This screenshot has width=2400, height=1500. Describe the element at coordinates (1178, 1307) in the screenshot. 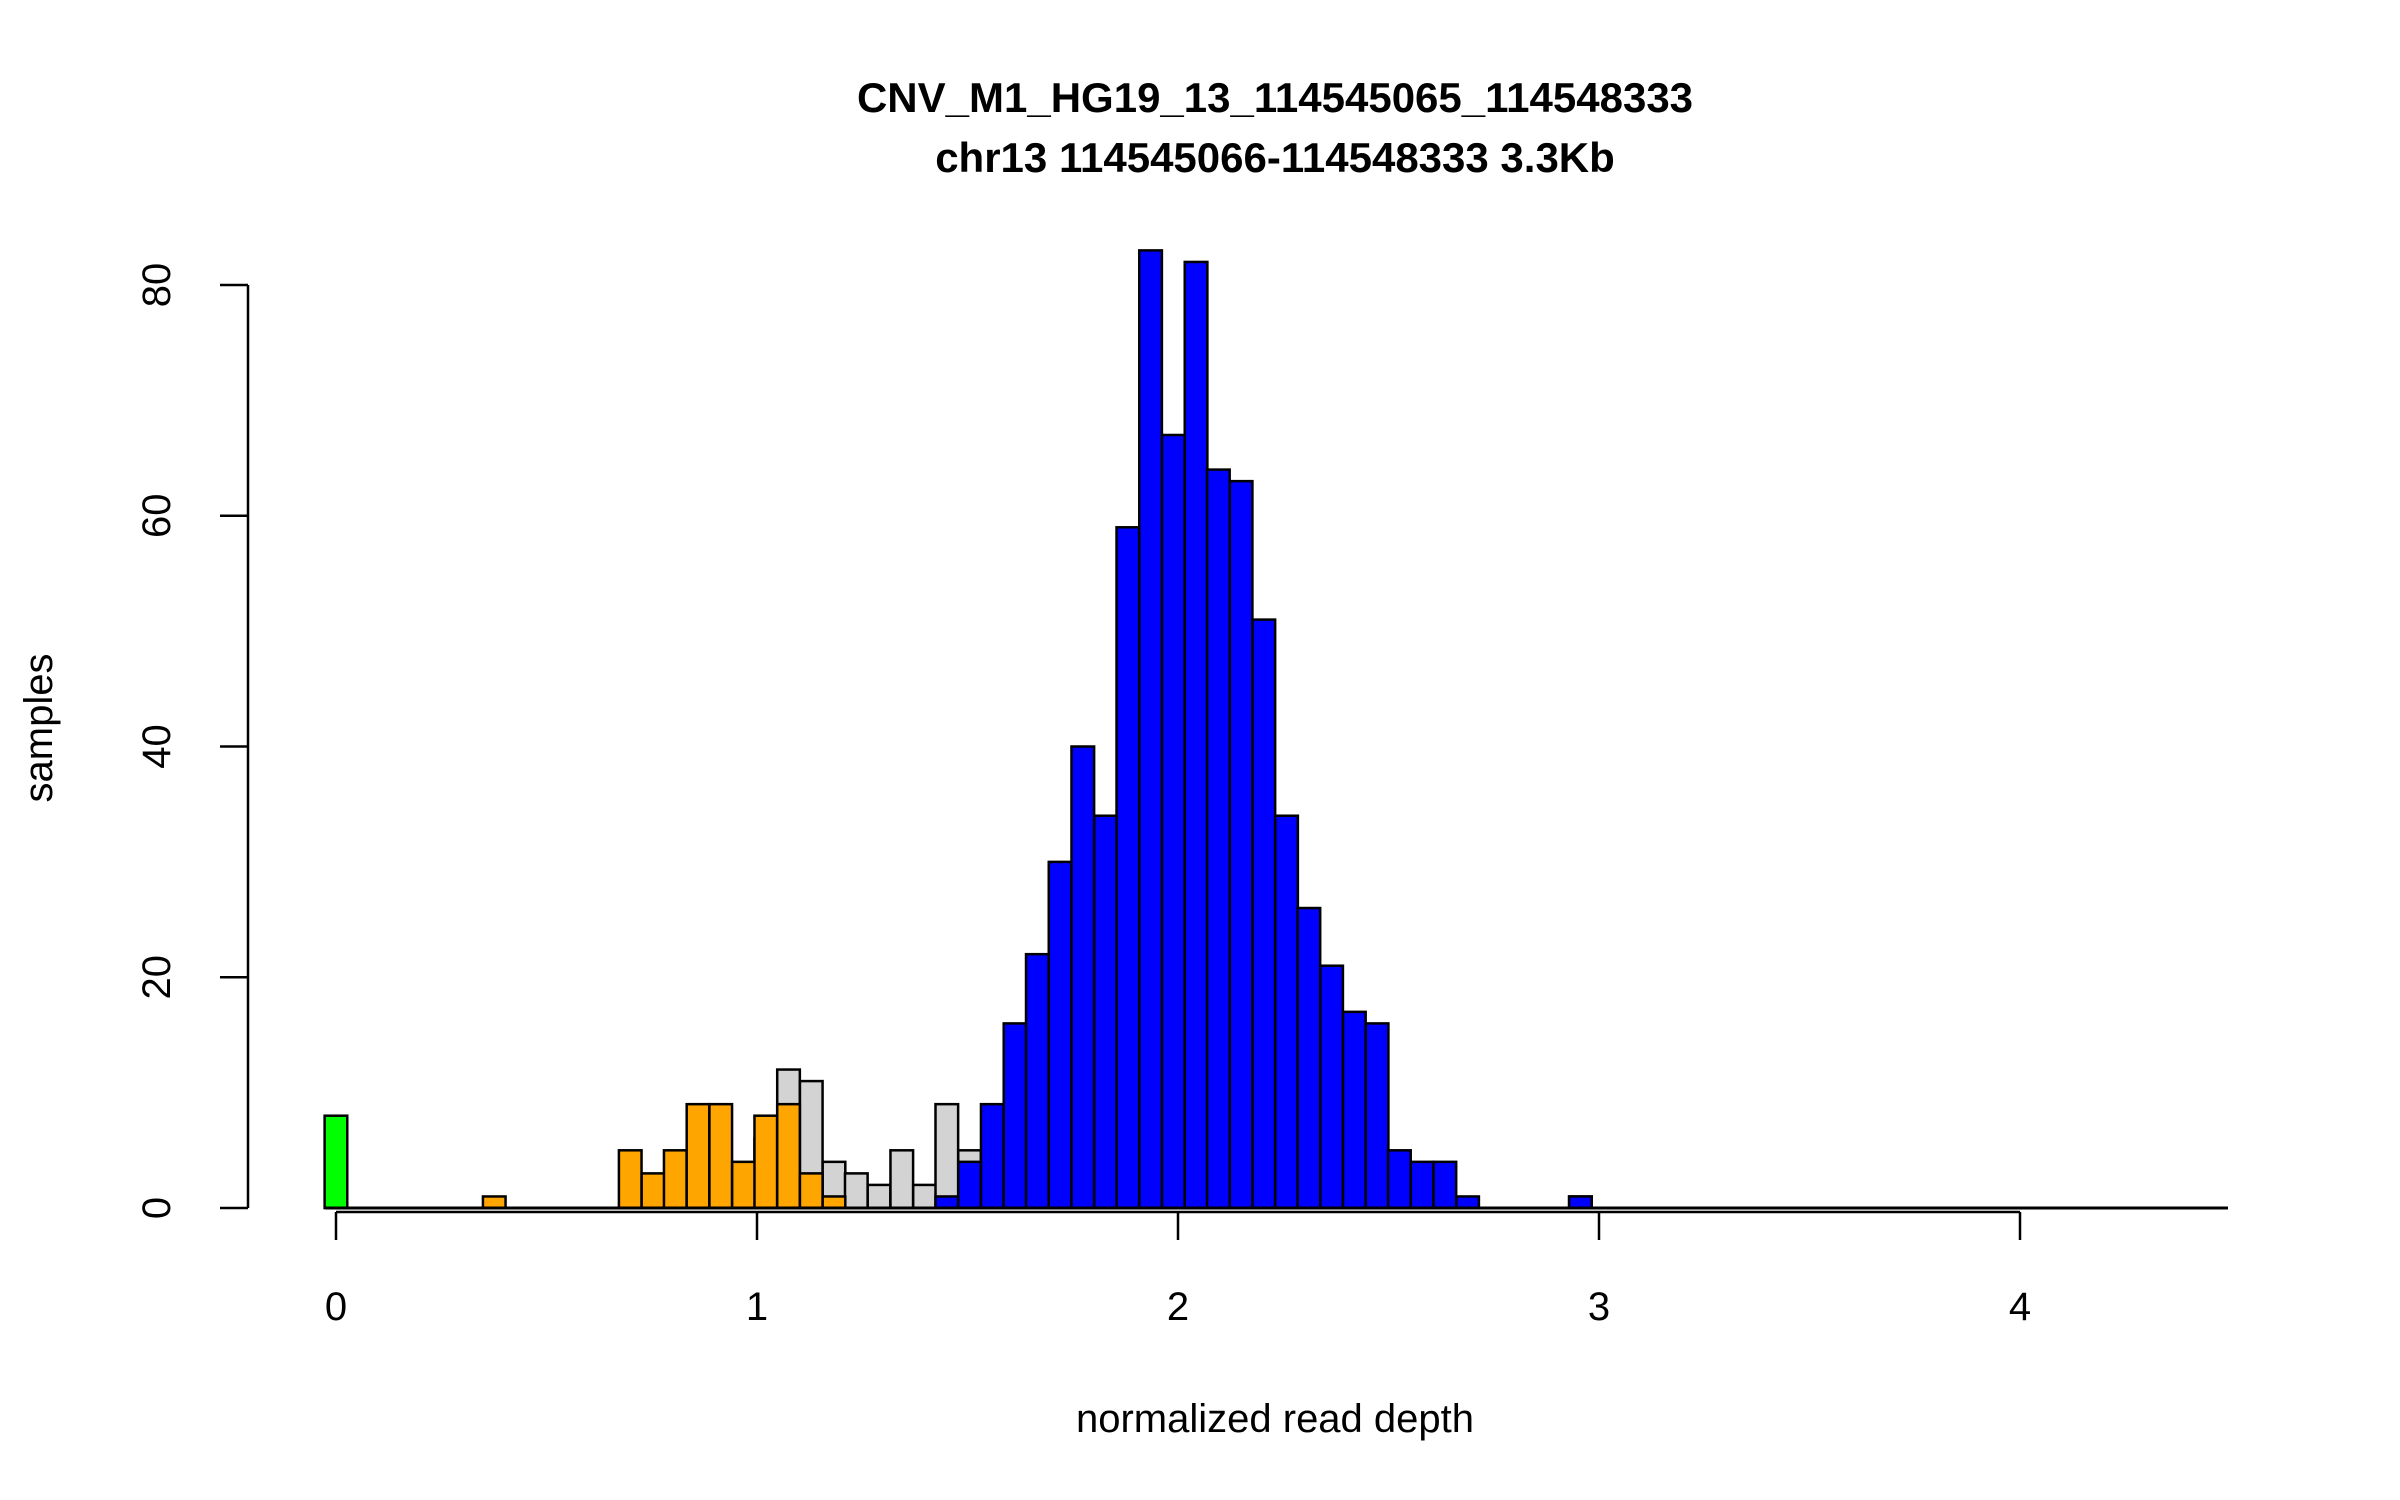

I see `x-tick-label: 2` at that location.